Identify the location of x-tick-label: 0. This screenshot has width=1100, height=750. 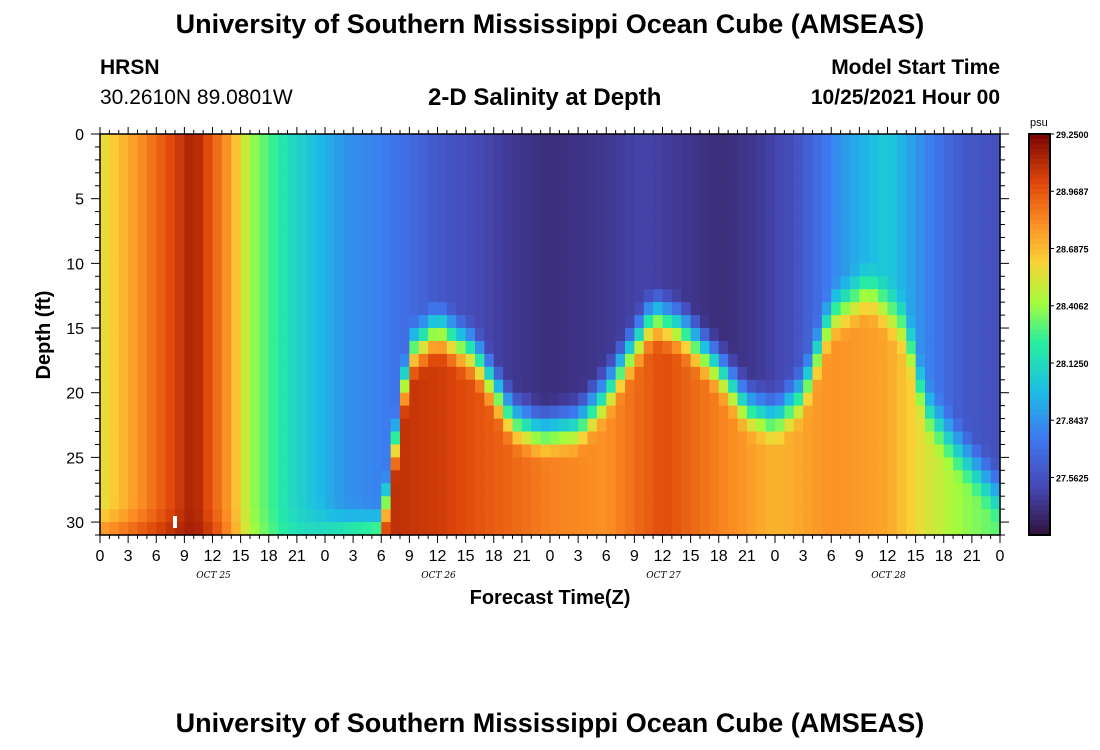
(550, 556).